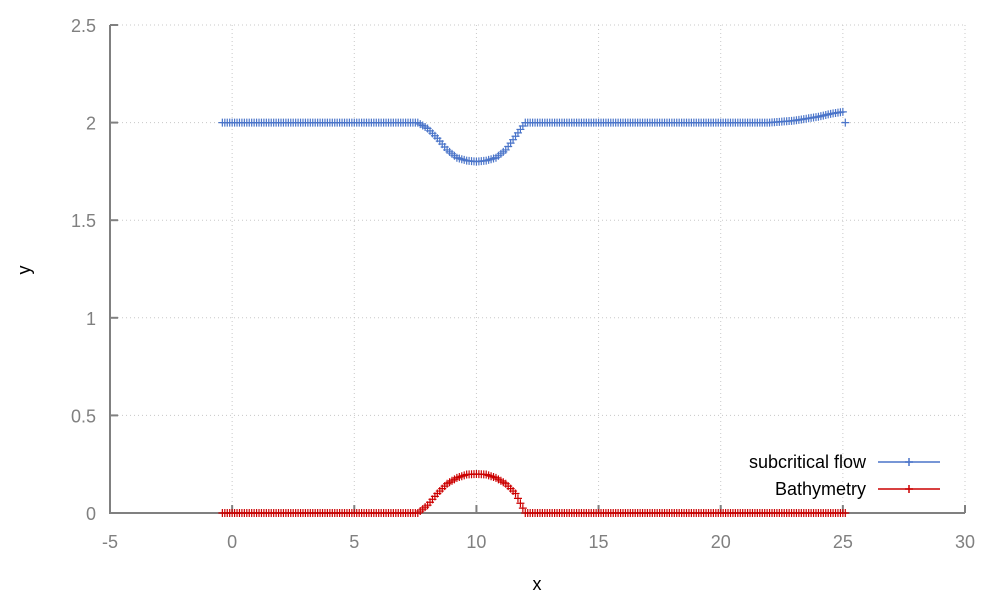 This screenshot has height=600, width=1000. Describe the element at coordinates (808, 462) in the screenshot. I see `legend-label: subcritical flow` at that location.